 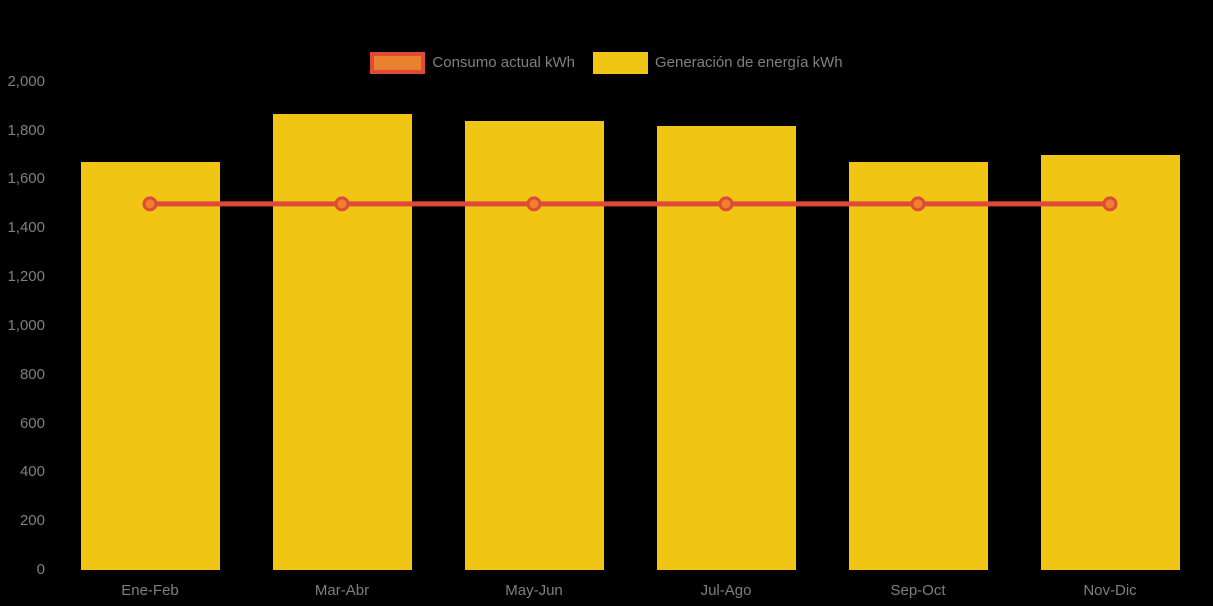 What do you see at coordinates (40, 569) in the screenshot?
I see `y-axis-tick-label: 0` at bounding box center [40, 569].